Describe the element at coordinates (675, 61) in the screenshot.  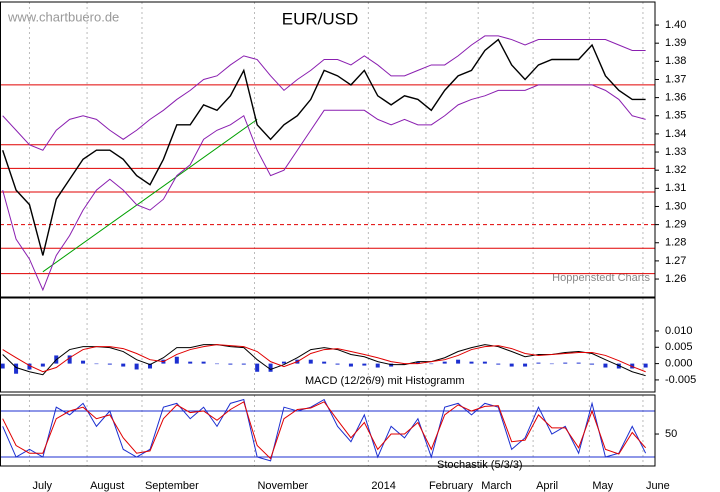
I see `y-tick-label: 1.38` at that location.